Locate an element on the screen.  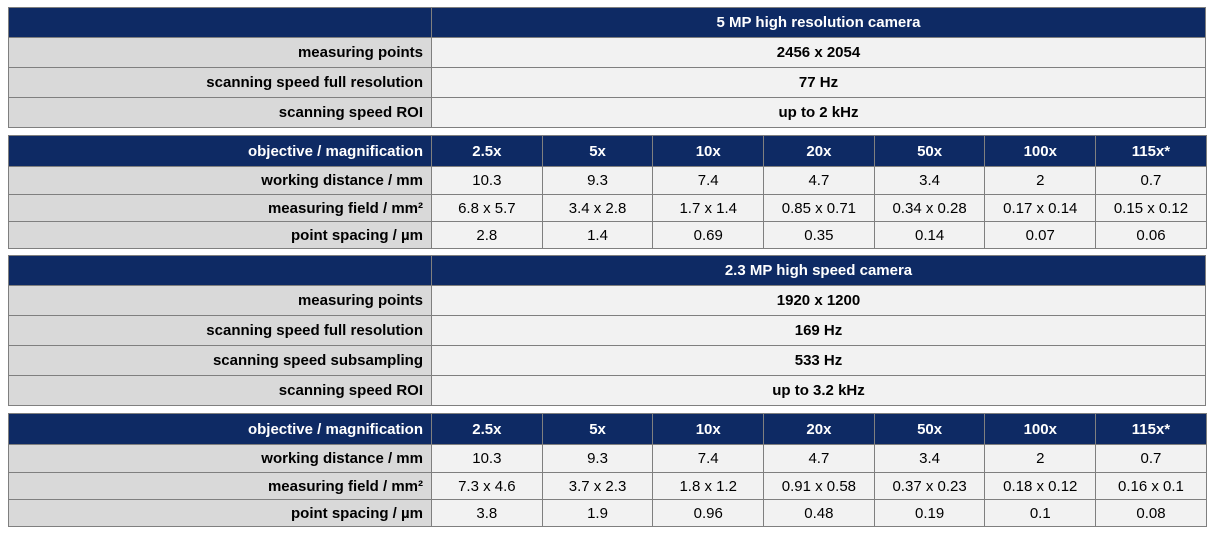
table-row: scanning speed subsampling 533 Hz is located at coordinates (607, 360).